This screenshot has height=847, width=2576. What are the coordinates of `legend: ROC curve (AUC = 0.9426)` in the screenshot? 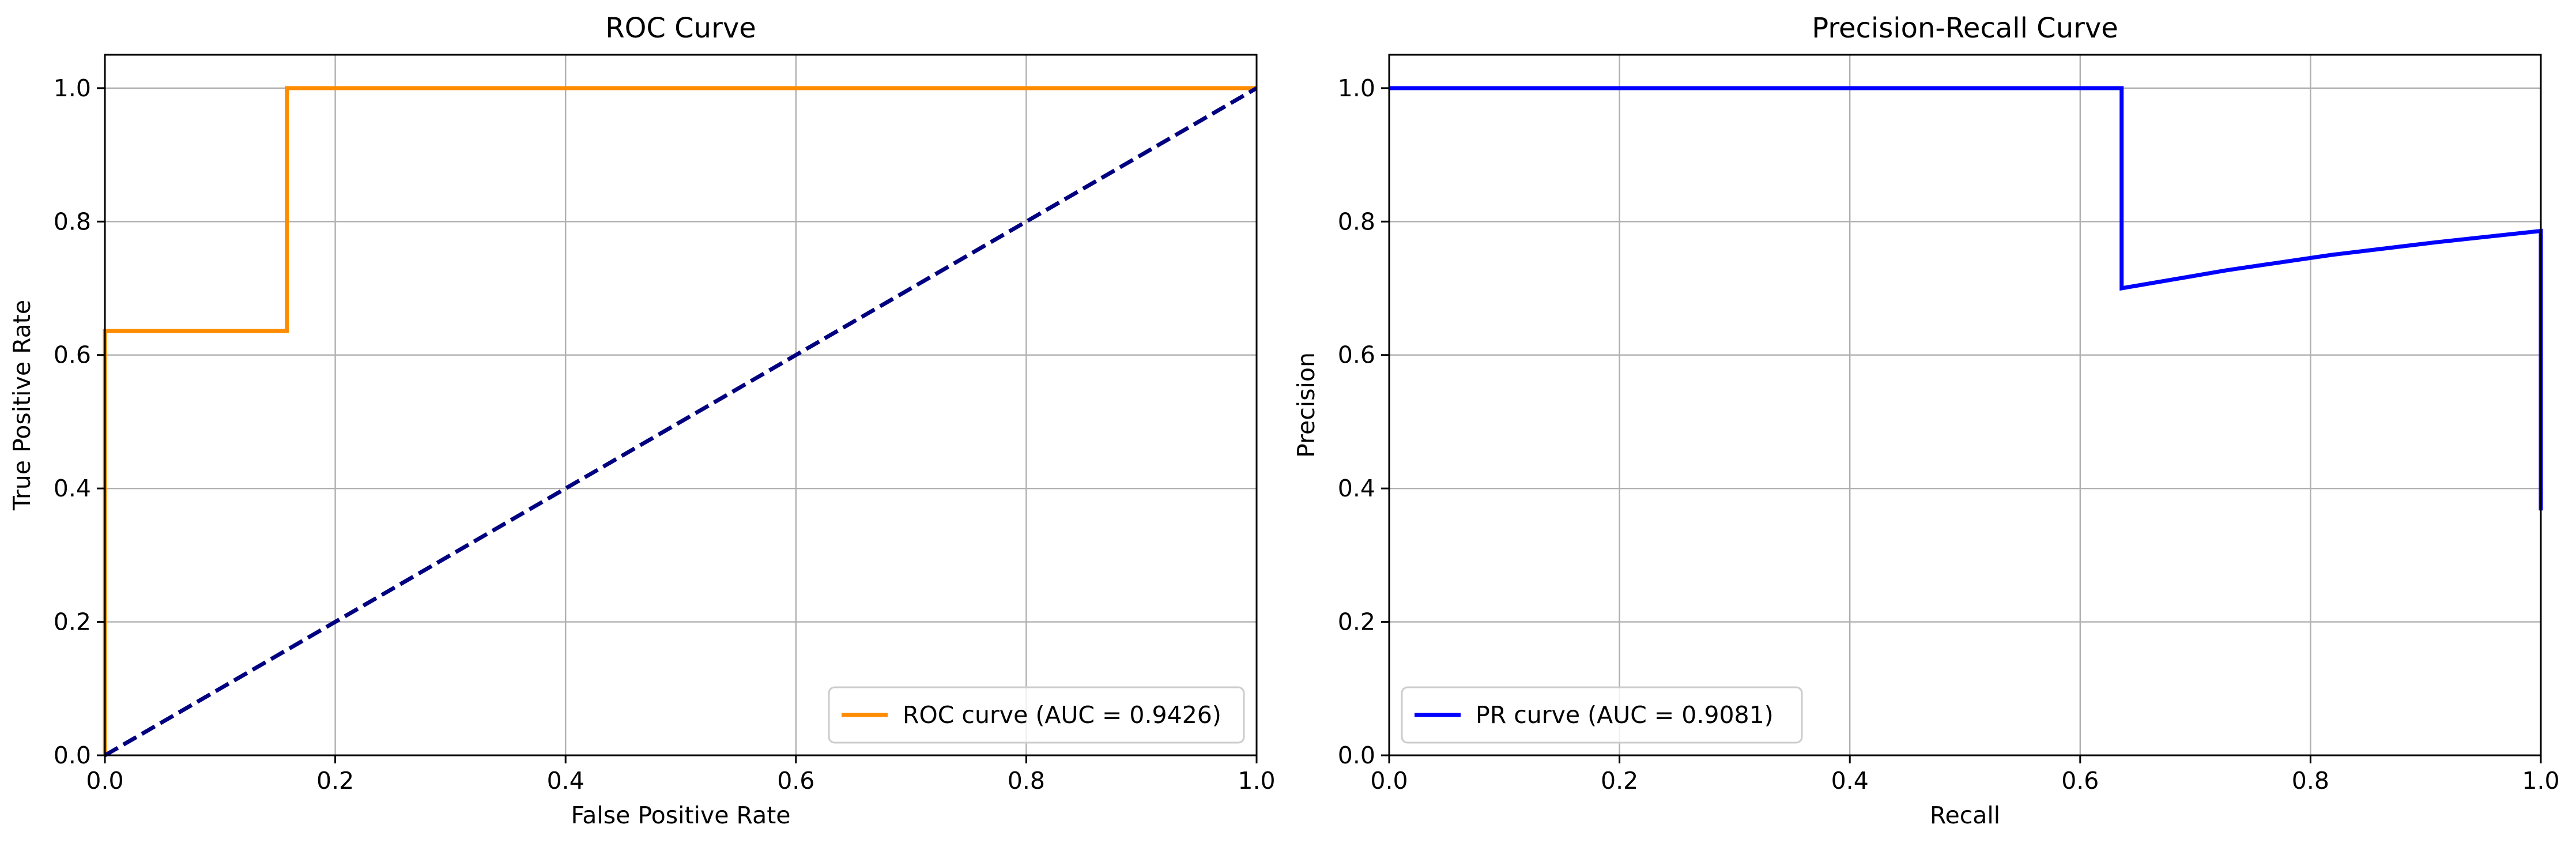 It's located at (1036, 715).